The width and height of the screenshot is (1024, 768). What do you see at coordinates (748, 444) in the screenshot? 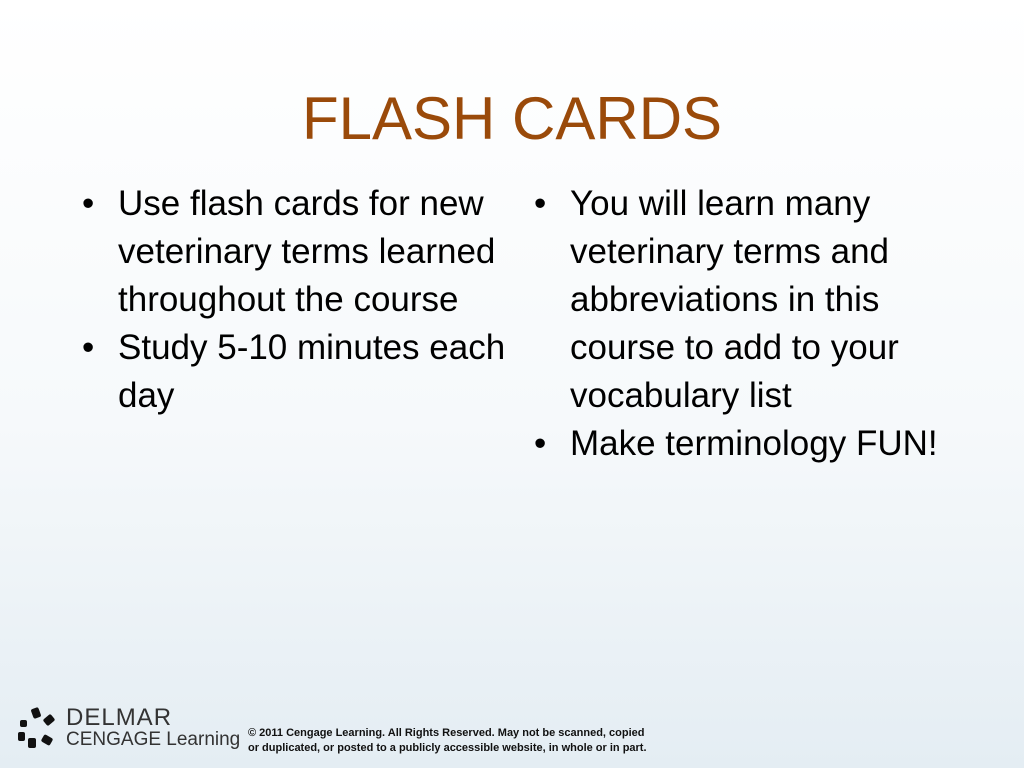
I see `bullet-item: Make terminology FUN!` at bounding box center [748, 444].